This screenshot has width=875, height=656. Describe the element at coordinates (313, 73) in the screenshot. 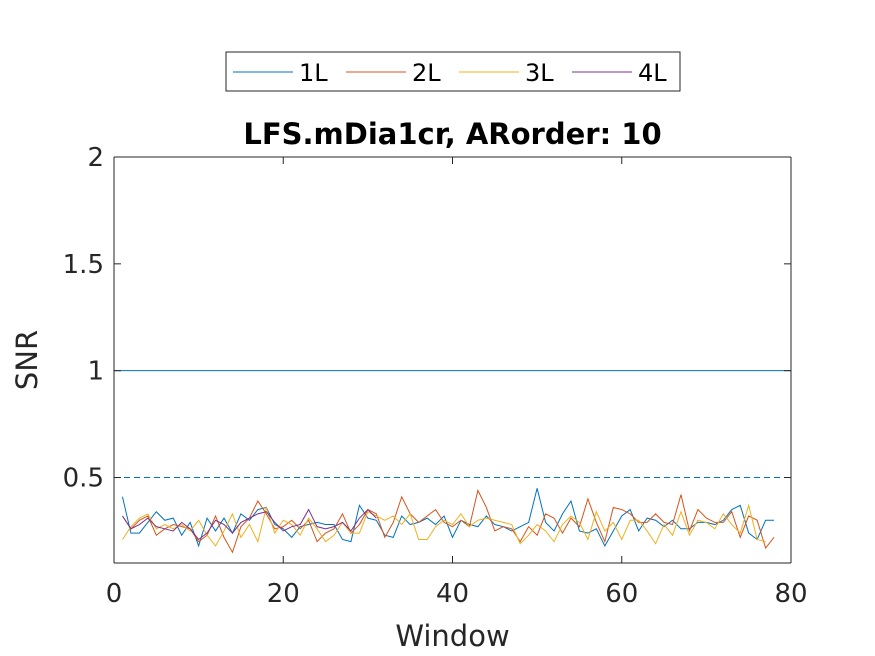

I see `legend-label-1l: 1L` at that location.